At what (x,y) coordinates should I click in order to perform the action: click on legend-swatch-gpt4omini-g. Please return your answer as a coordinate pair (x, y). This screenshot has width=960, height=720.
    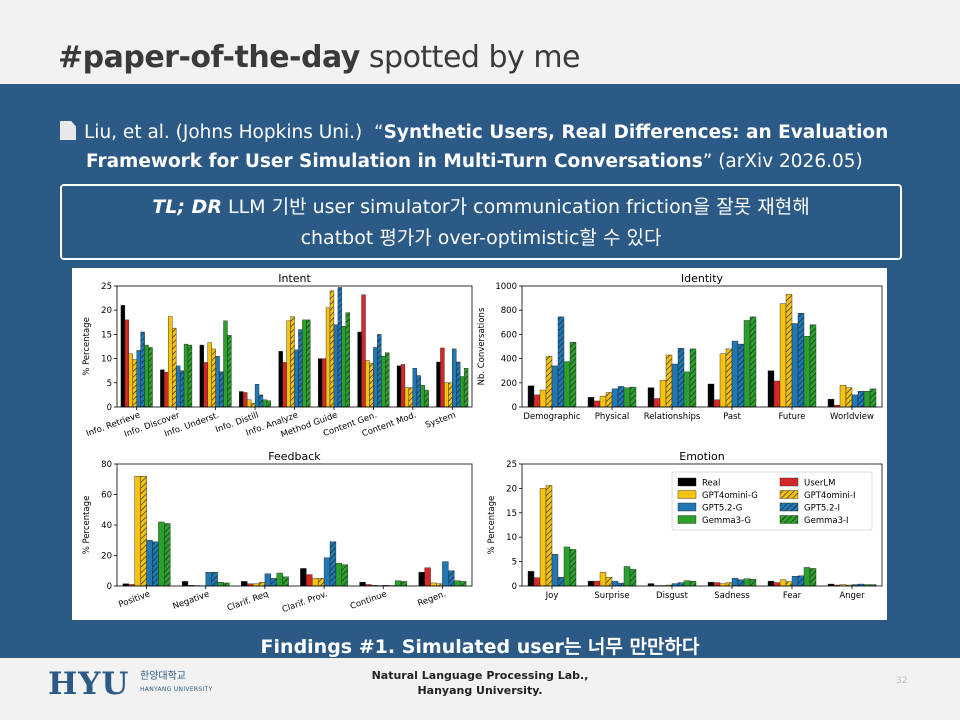
    Looking at the image, I should click on (687, 494).